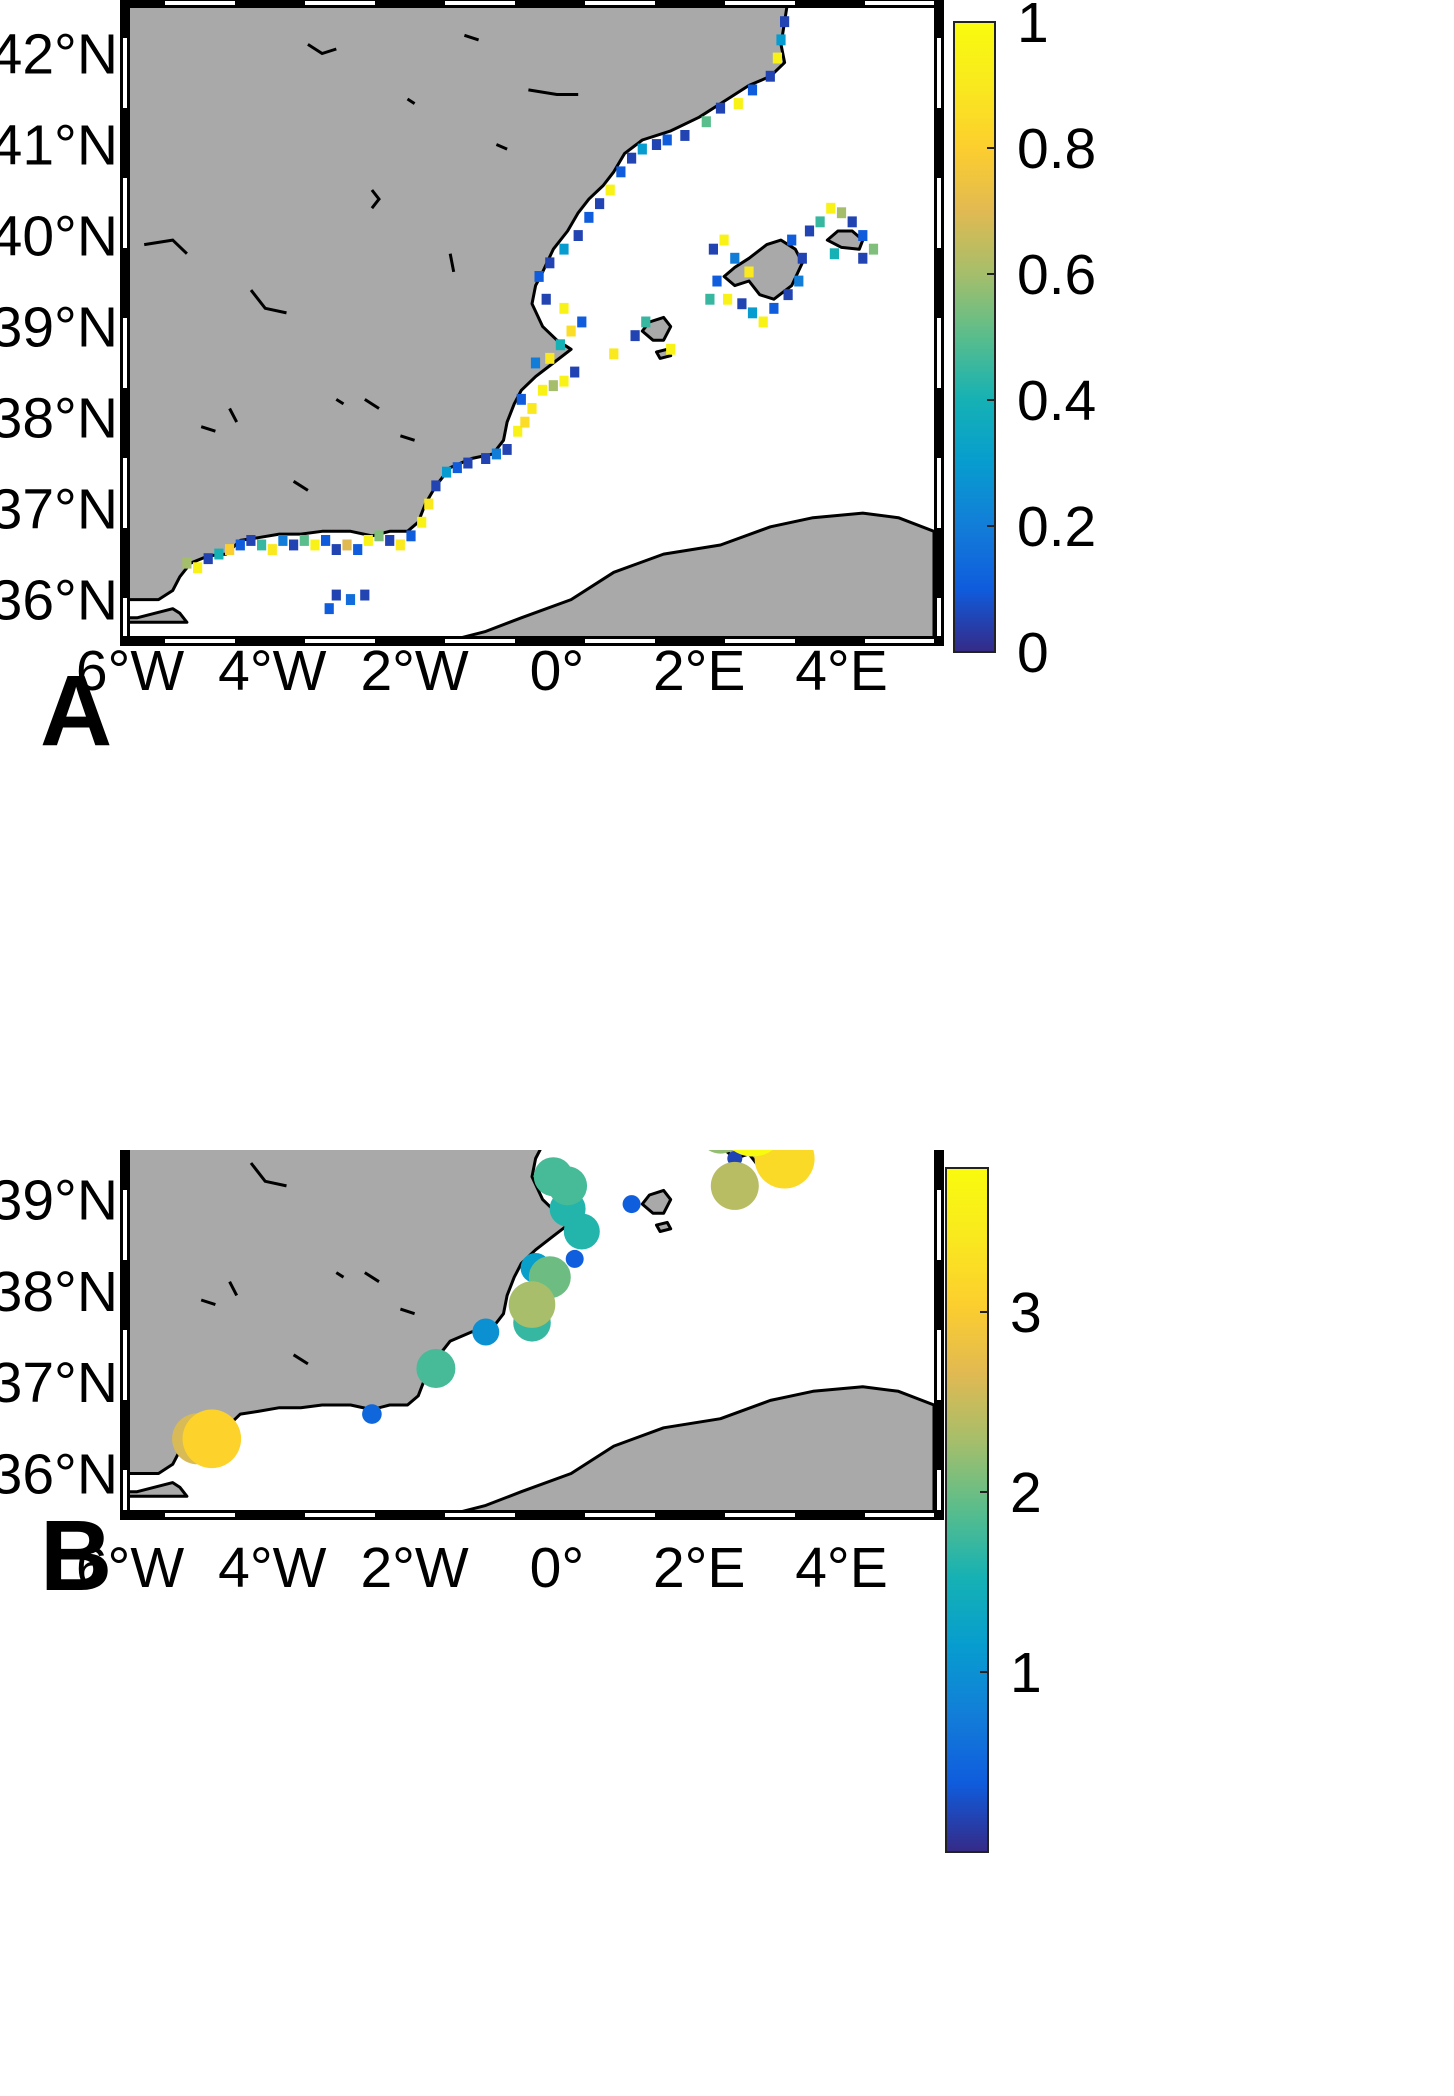  Describe the element at coordinates (59, 1383) in the screenshot. I see `lat-tick-label: 37°N` at that location.